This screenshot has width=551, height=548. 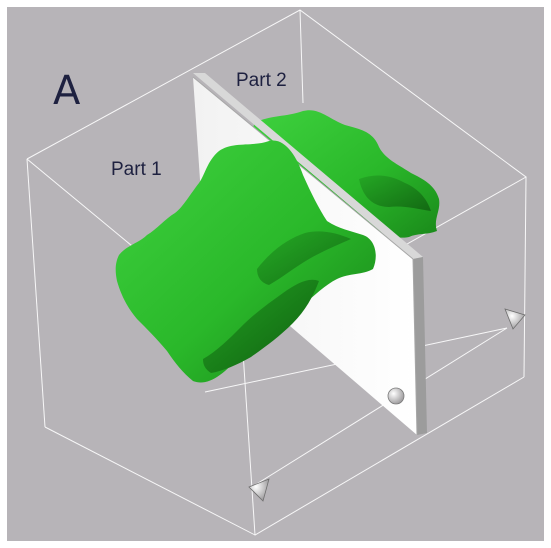 I want to click on part-2-label: Part 2, so click(x=261, y=80).